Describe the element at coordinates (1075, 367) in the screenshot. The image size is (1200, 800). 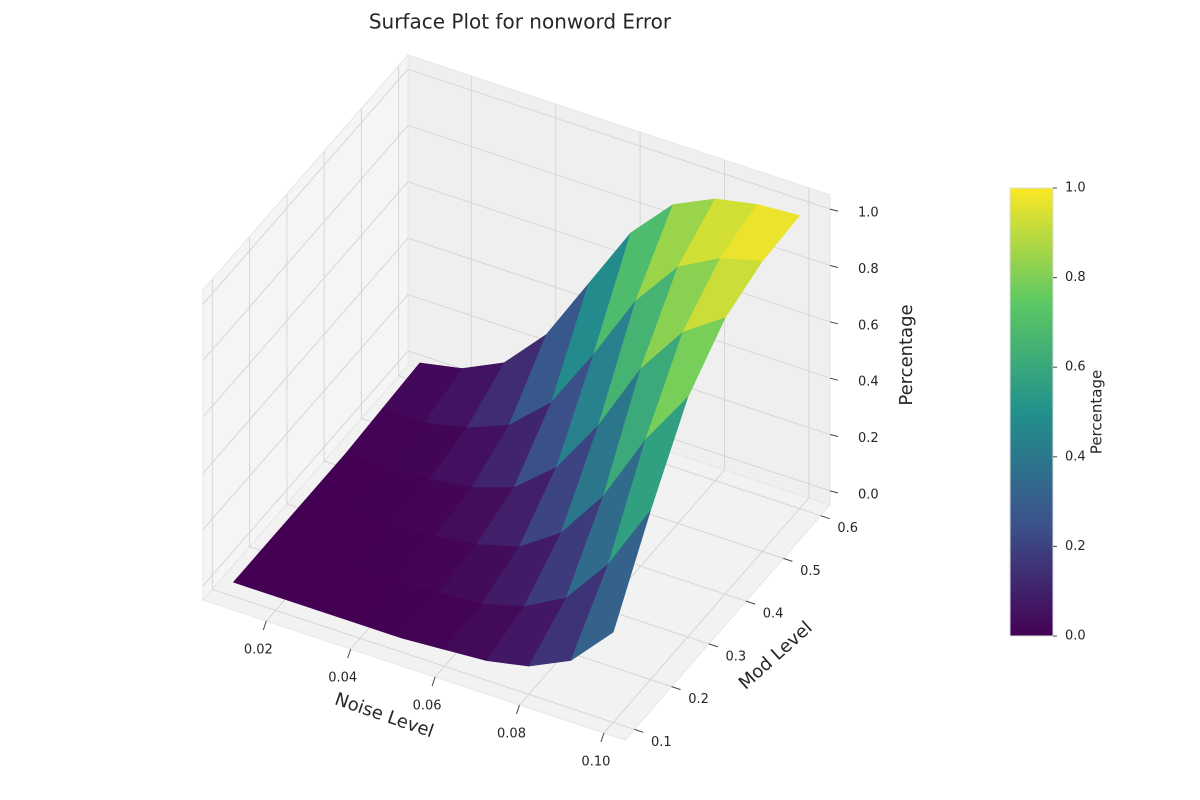
I see `colorbar-tick-label: 0.6` at that location.